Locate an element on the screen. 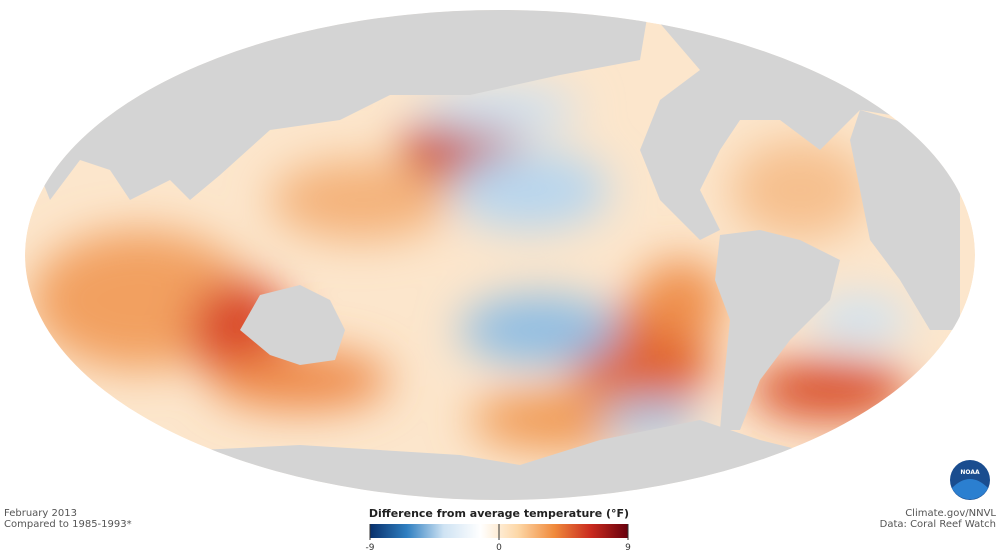  source-credit: Climate.gov/NNVL is located at coordinates (950, 513).